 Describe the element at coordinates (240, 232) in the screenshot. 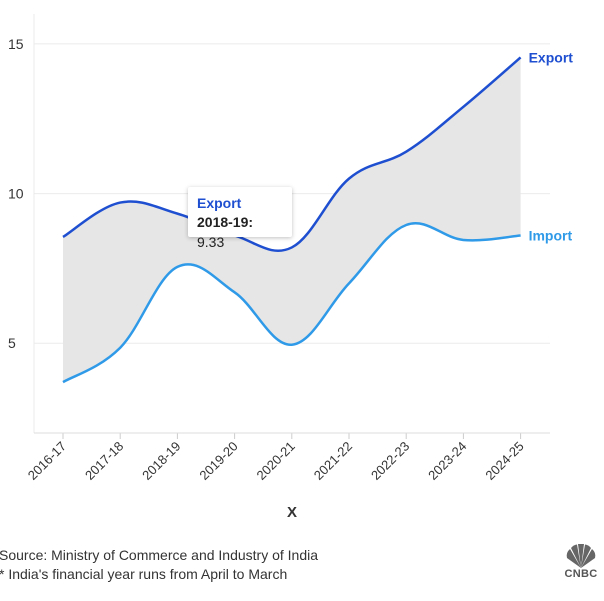

I see `tooltip-value-row: 2018-19: 9.33` at that location.